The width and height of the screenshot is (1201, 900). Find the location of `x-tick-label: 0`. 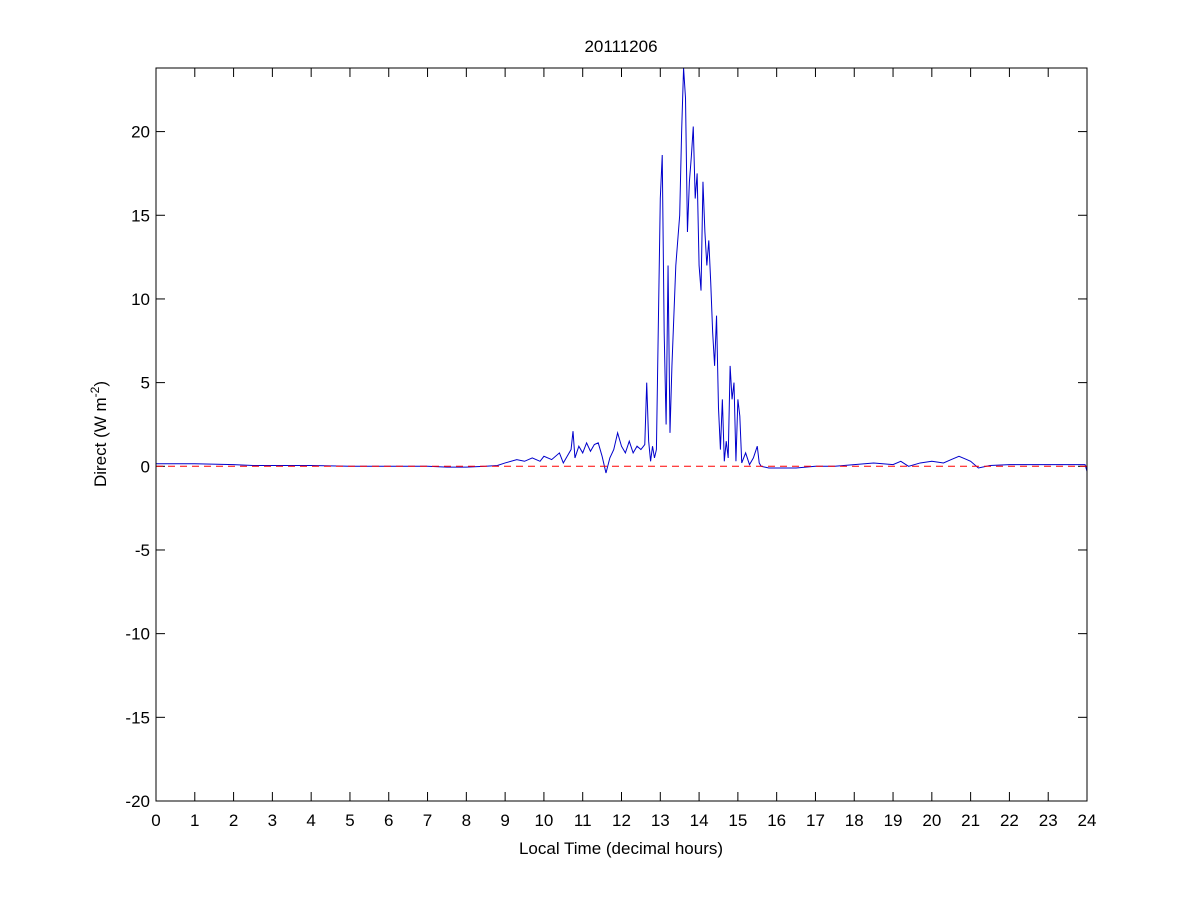

x-tick-label: 0 is located at coordinates (155, 820).